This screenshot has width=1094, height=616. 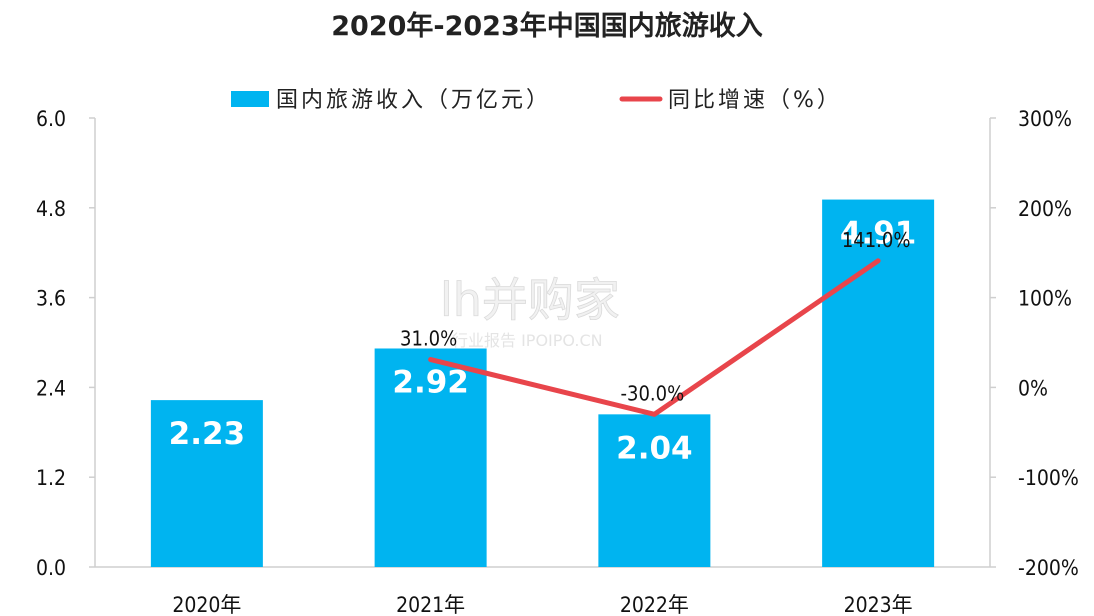 I want to click on x-tick-label: 2022年, so click(x=654, y=604).